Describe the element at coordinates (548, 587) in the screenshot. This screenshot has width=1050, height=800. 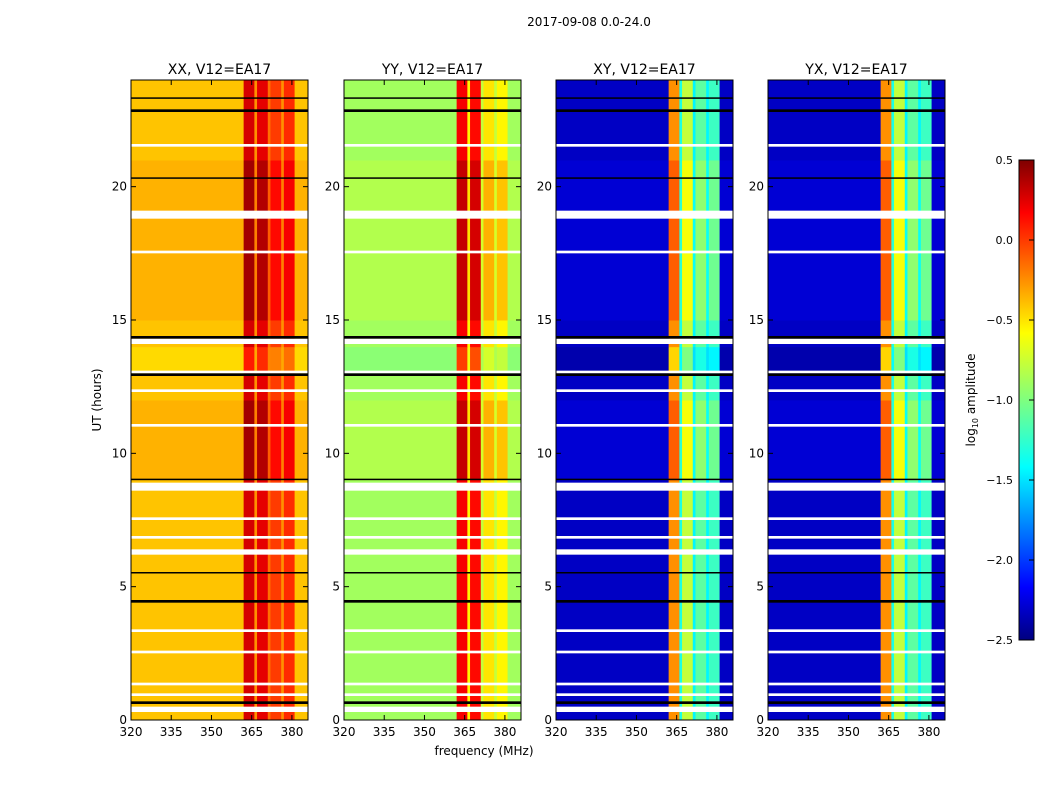
I see `y-tick-label: 5` at that location.